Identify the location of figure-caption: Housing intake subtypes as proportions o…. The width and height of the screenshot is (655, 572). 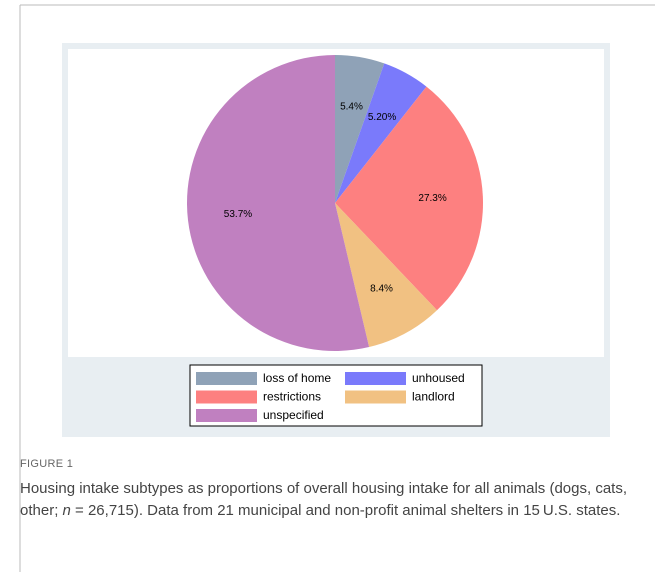
(326, 500).